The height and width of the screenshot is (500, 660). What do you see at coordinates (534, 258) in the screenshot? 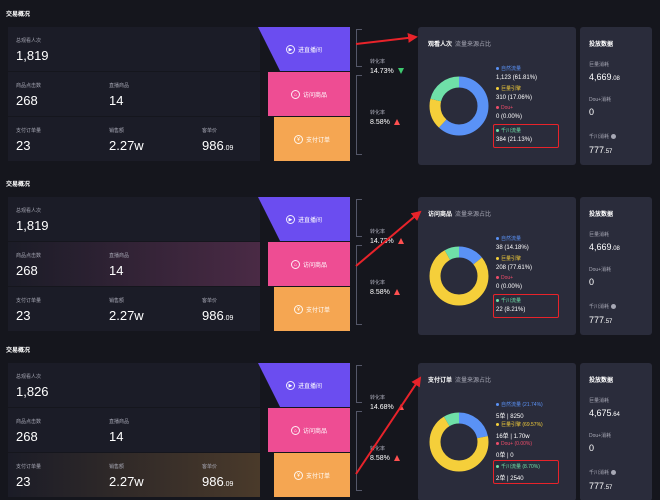
I see `legend-name: 巨量引擎` at bounding box center [534, 258].